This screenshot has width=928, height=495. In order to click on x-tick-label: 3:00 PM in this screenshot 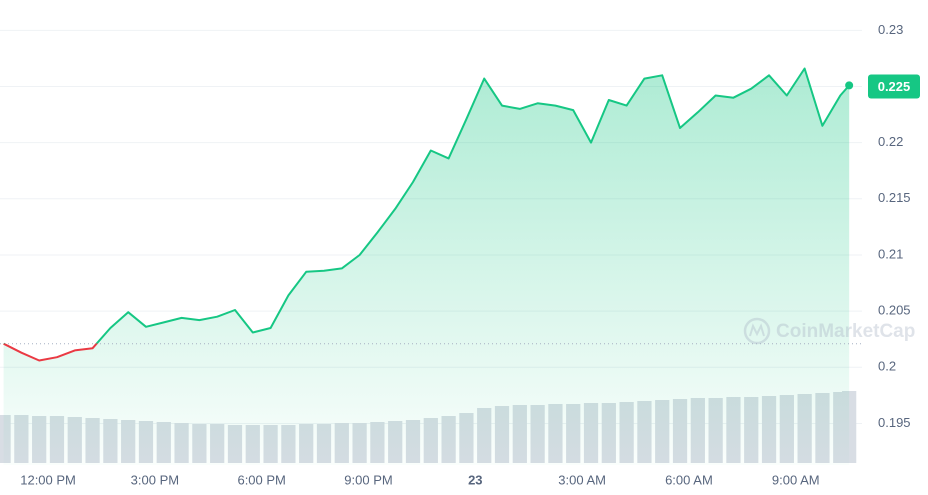, I will do `click(155, 479)`.